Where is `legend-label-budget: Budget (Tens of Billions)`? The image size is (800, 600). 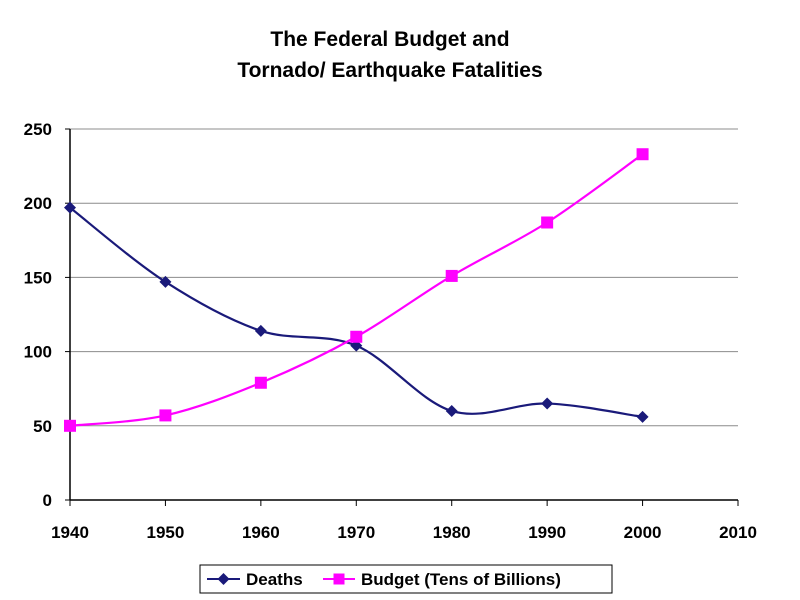 legend-label-budget: Budget (Tens of Billions) is located at coordinates (461, 579).